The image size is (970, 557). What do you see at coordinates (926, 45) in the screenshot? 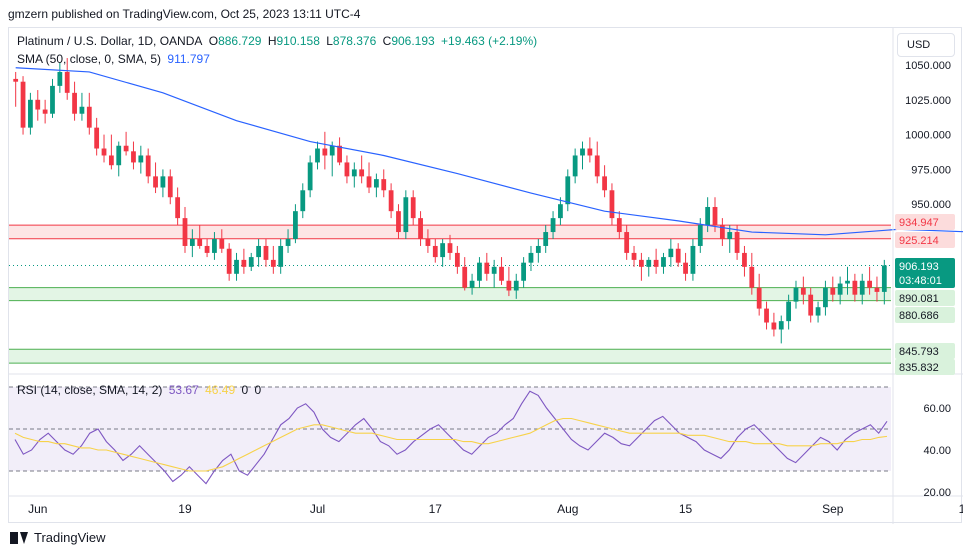
I see `currency-button: USD` at bounding box center [926, 45].